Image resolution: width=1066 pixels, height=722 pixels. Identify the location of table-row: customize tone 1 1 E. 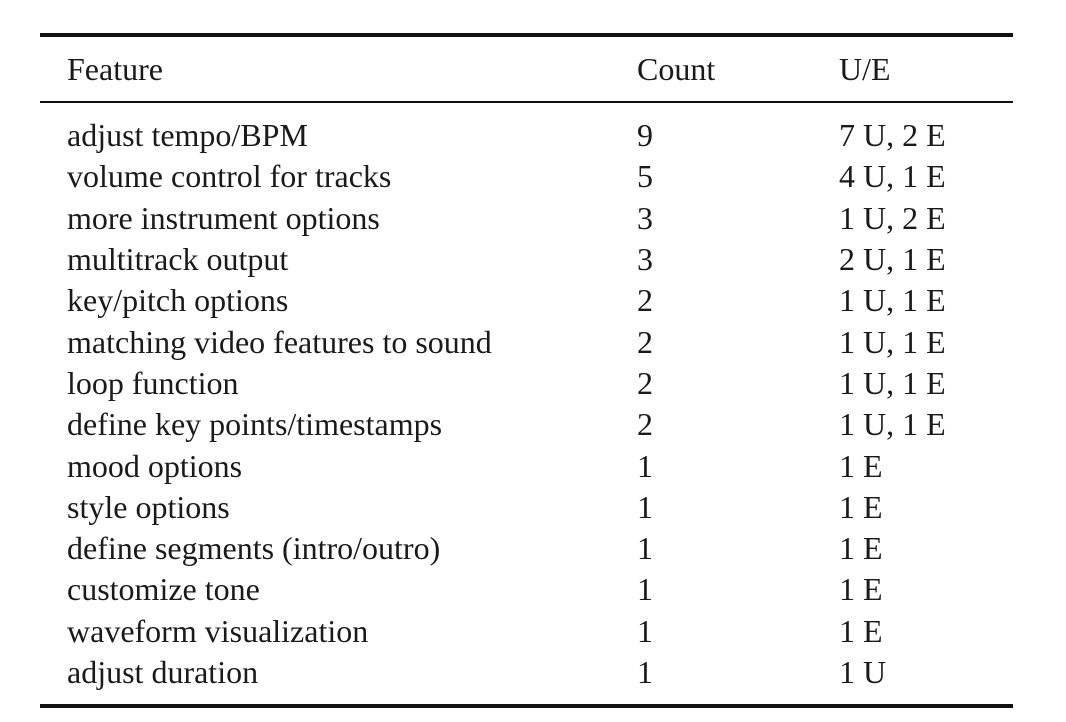
(526, 589).